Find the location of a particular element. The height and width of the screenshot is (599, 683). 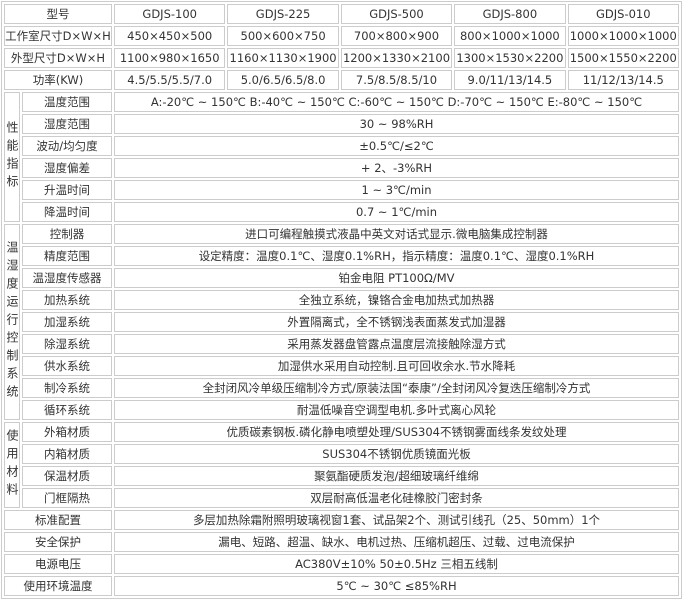

row-label: 工作室尺寸D×W×H is located at coordinates (58, 36).